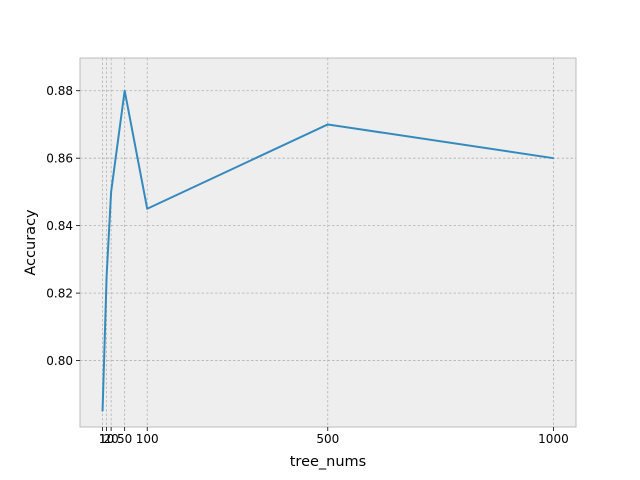 This screenshot has height=480, width=640. I want to click on x-tick-label: 1000, so click(553, 439).